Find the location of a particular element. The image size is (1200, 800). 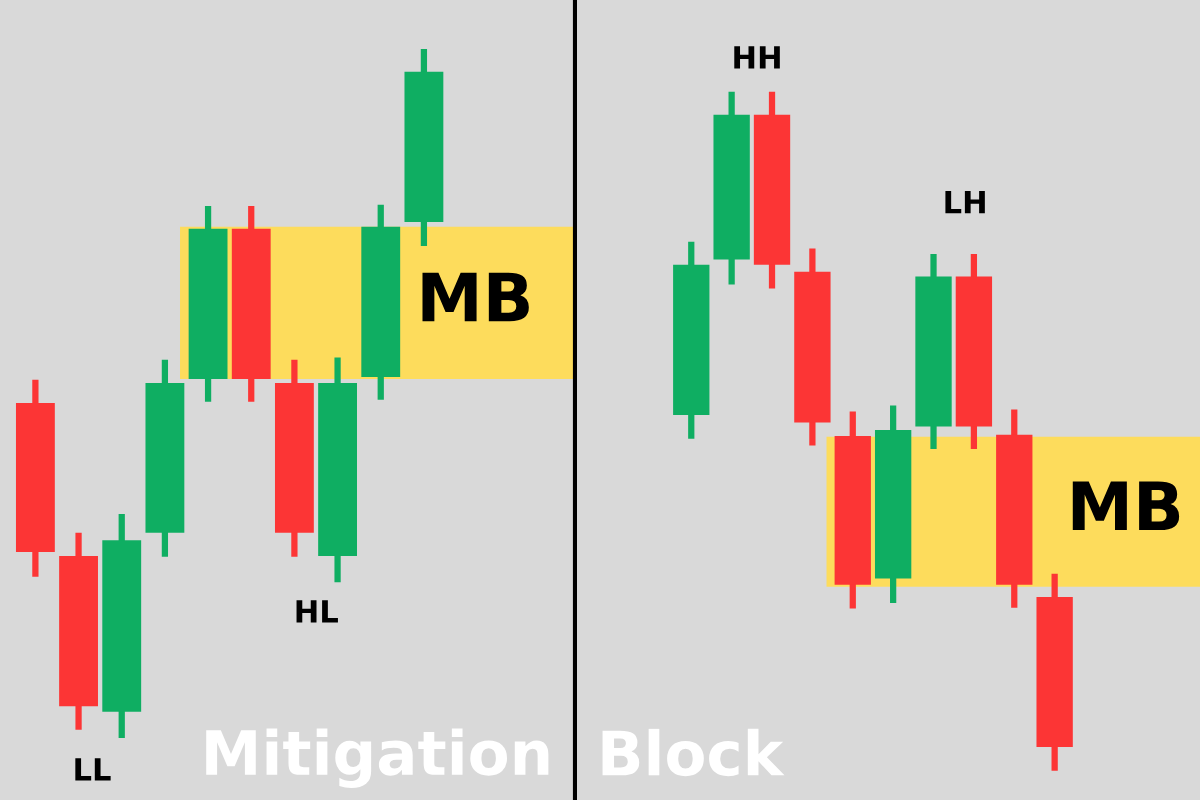

text: LL is located at coordinates (93, 769).